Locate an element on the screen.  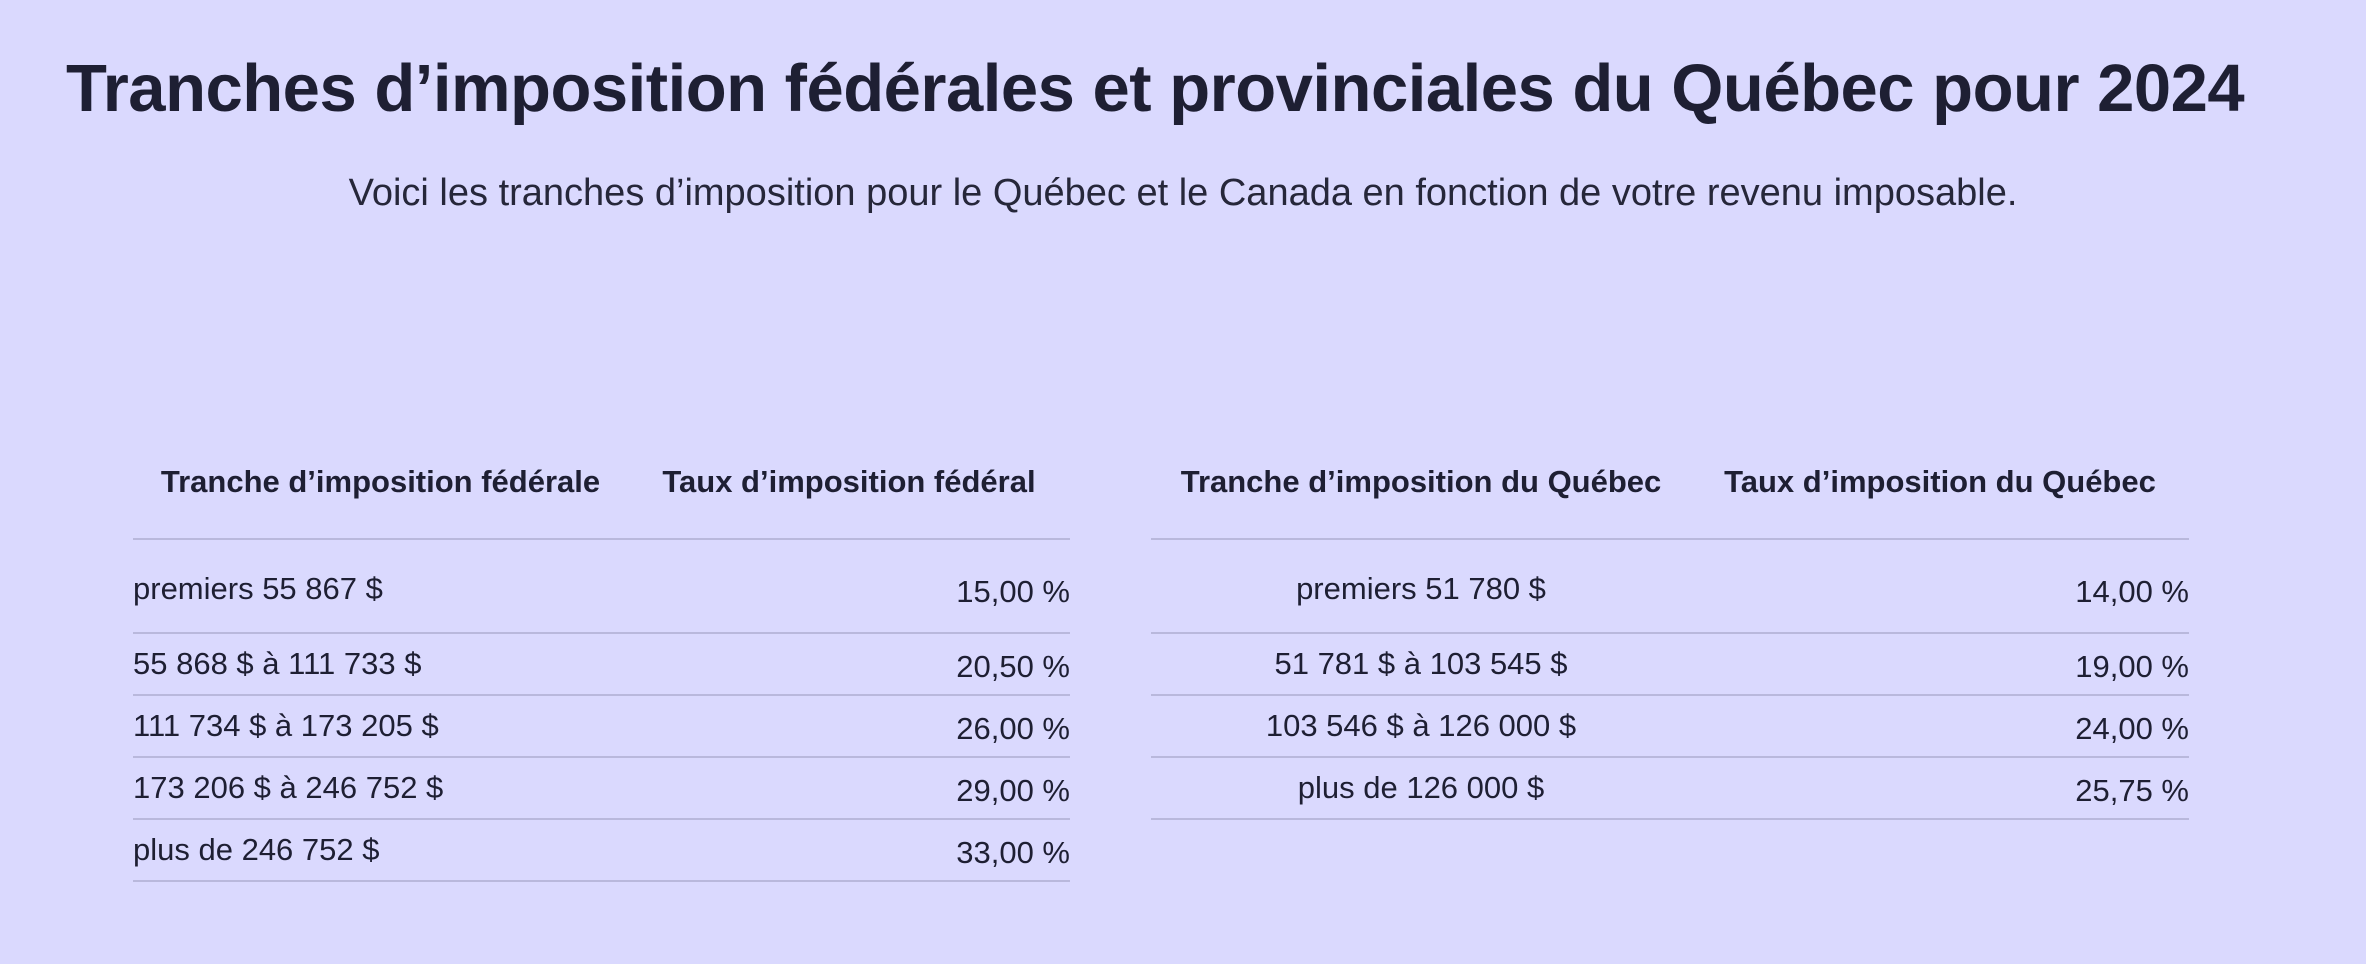
federal-rate-cell: 33,00 % is located at coordinates (849, 850).